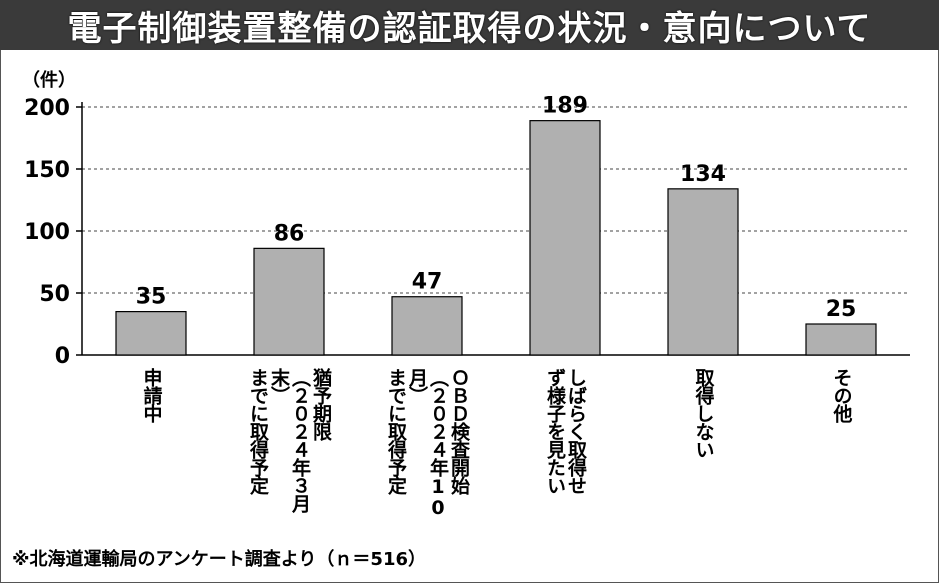  I want to click on x-tick-label: 申請中, so click(151, 453).